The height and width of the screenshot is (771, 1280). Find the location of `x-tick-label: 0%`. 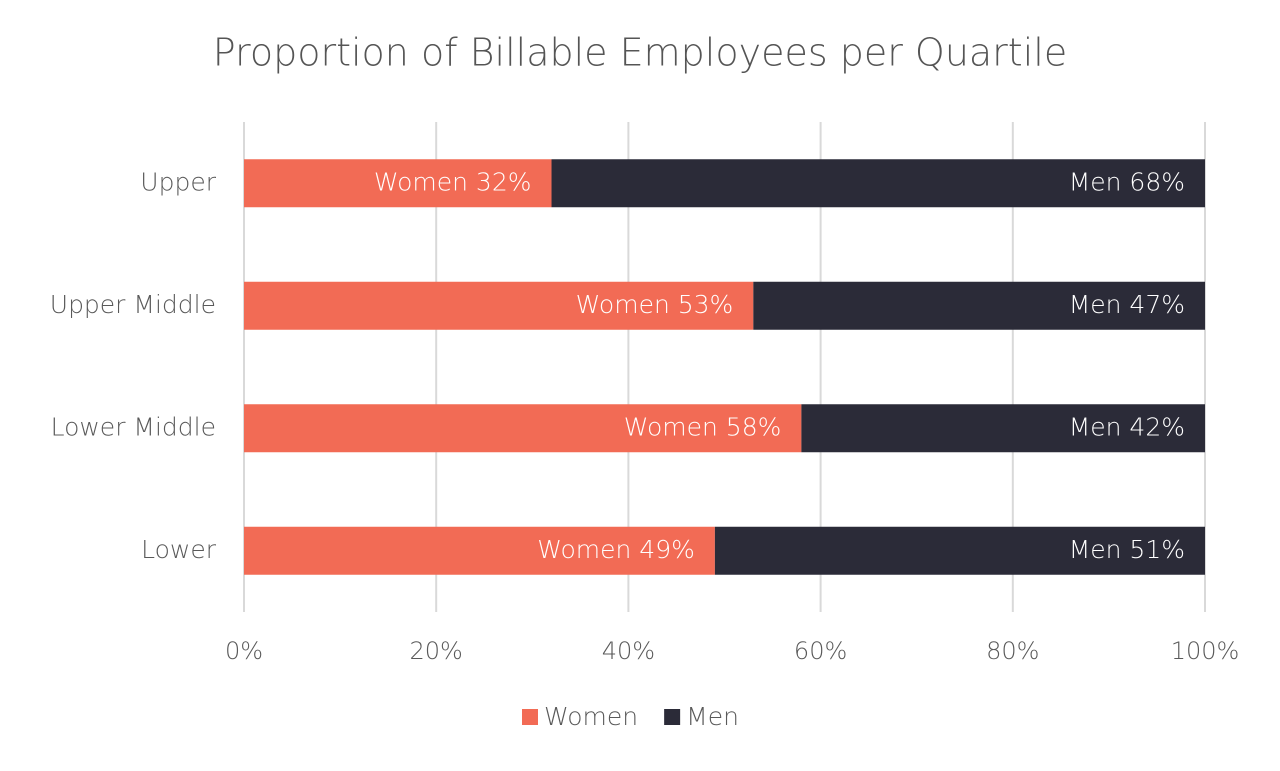

x-tick-label: 0% is located at coordinates (244, 651).